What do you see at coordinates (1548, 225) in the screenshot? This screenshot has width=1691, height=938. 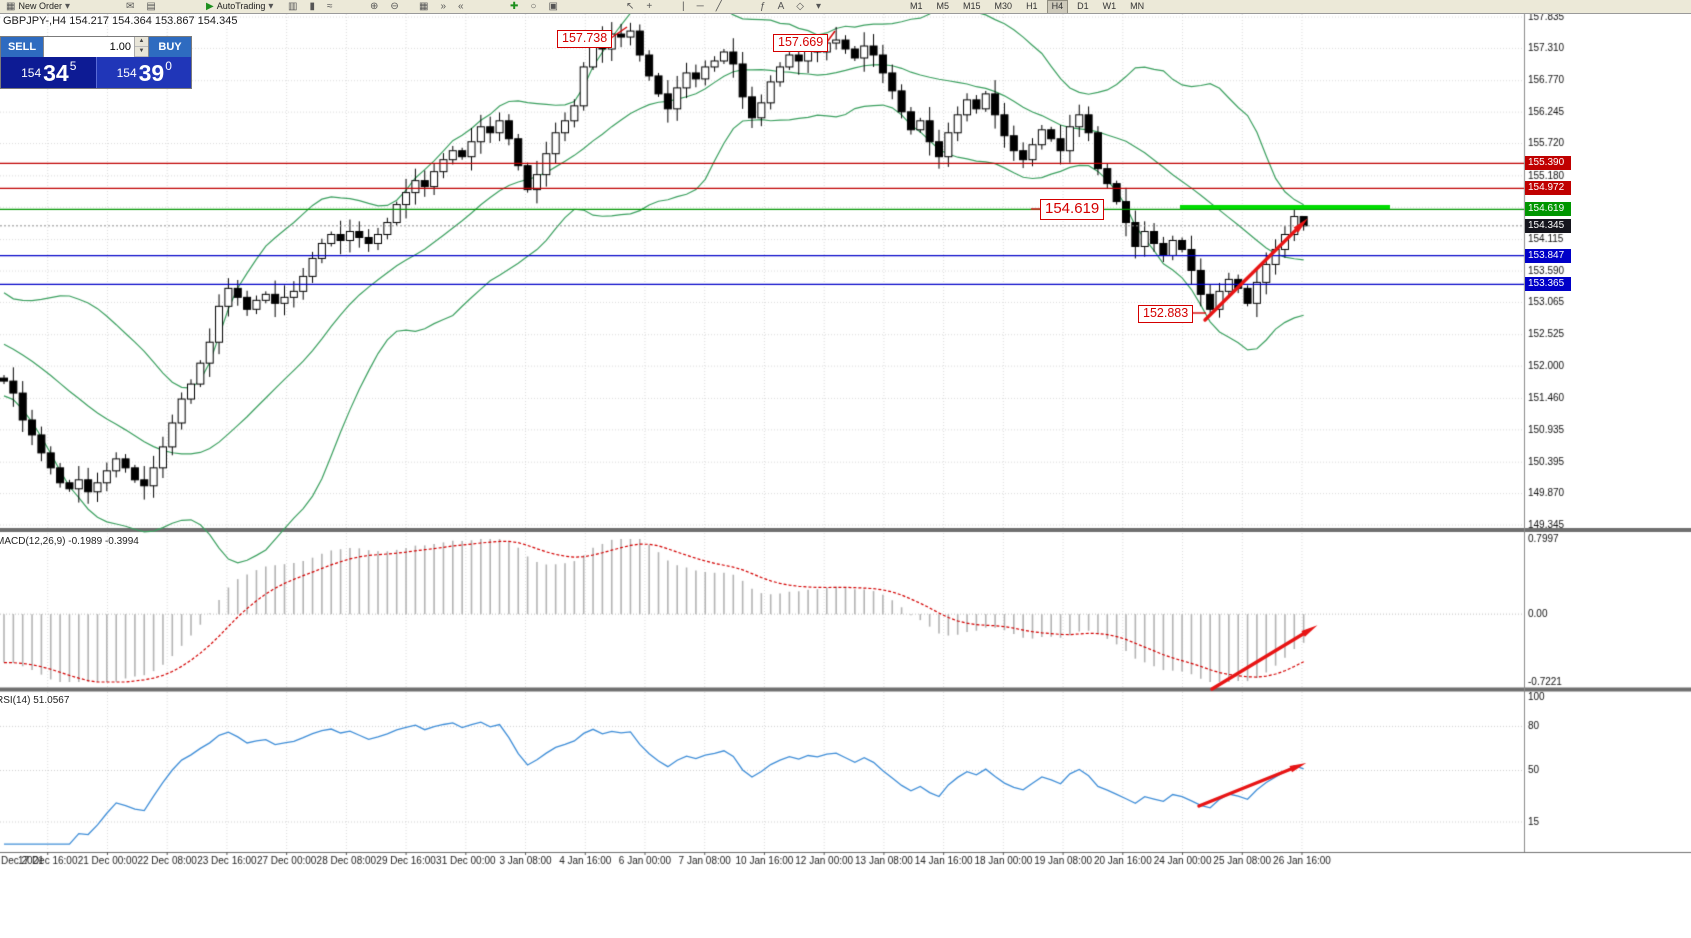 I see `axis-badge-current-price: 154.345` at bounding box center [1548, 225].